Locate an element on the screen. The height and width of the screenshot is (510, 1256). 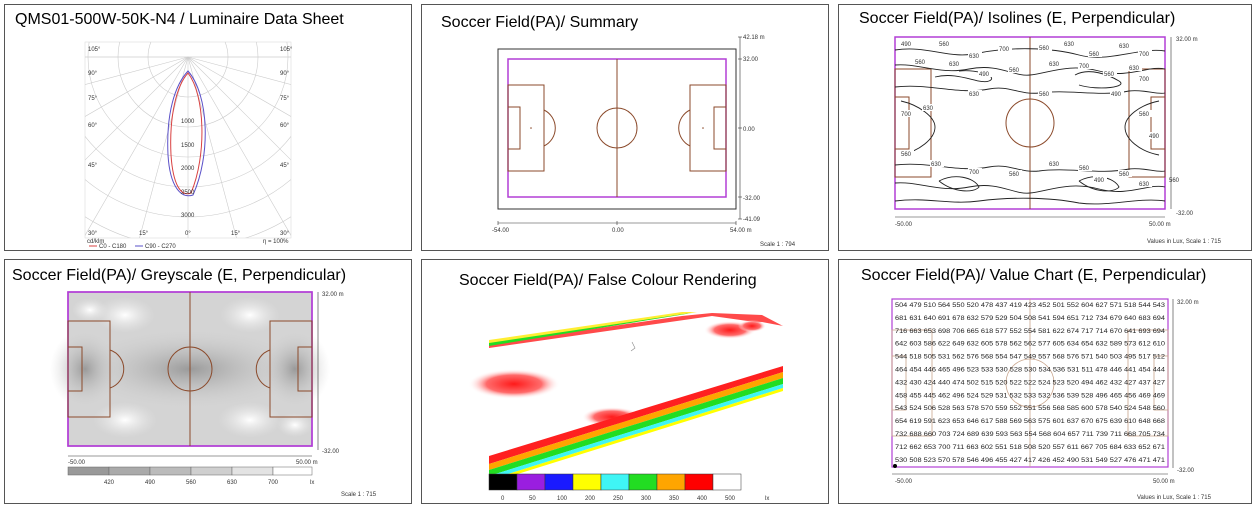
legend-value: 490 is located at coordinates (150, 483).